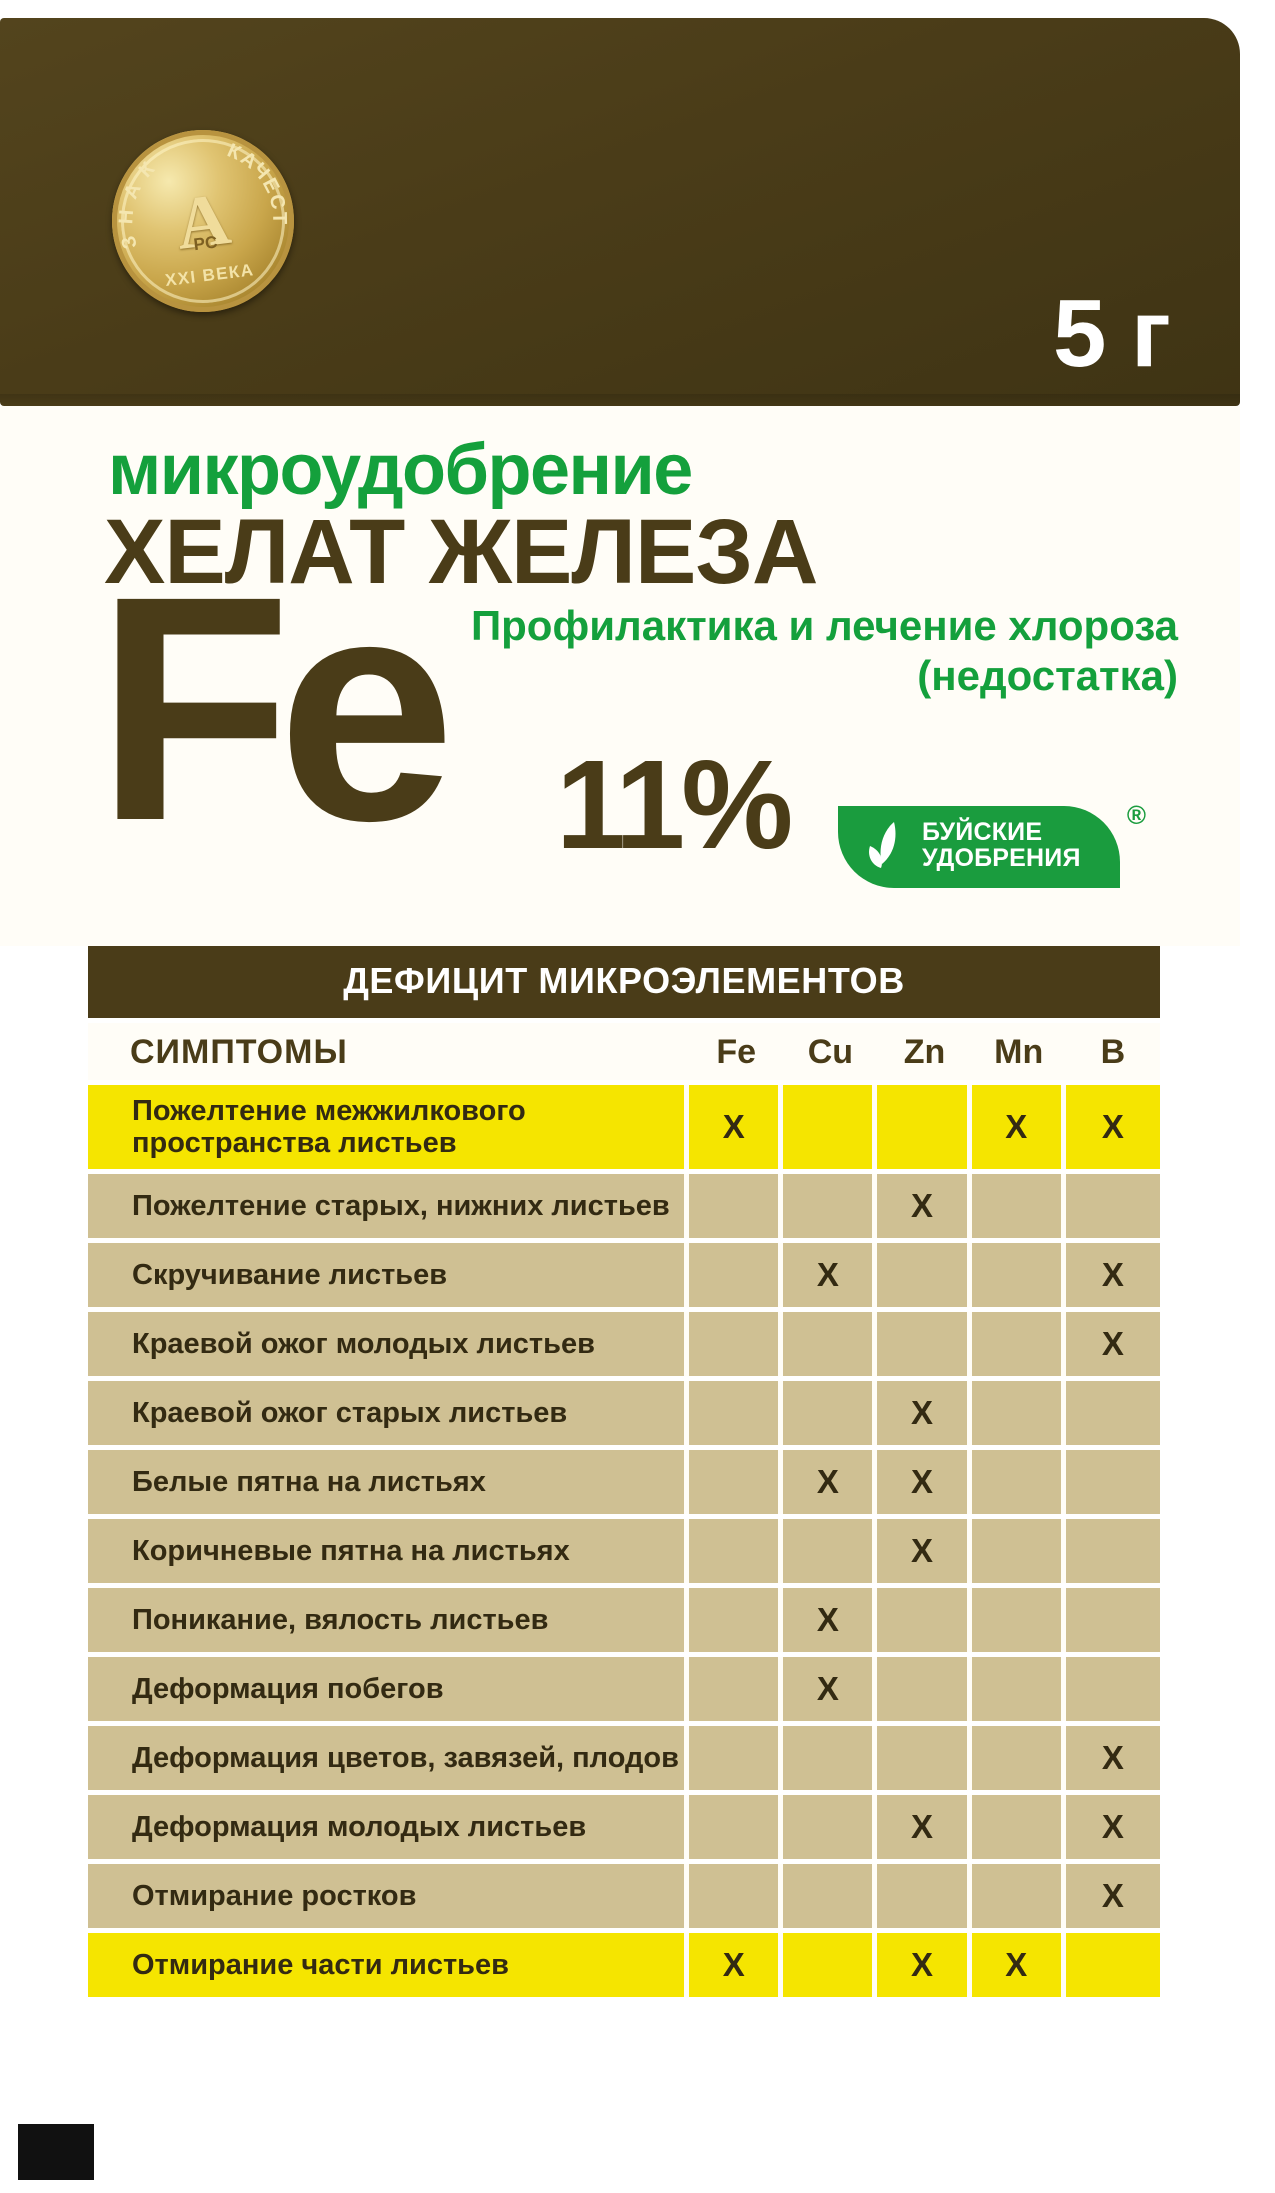  Describe the element at coordinates (389, 1827) in the screenshot. I see `symptom-label: Деформация молодых листьев` at that location.